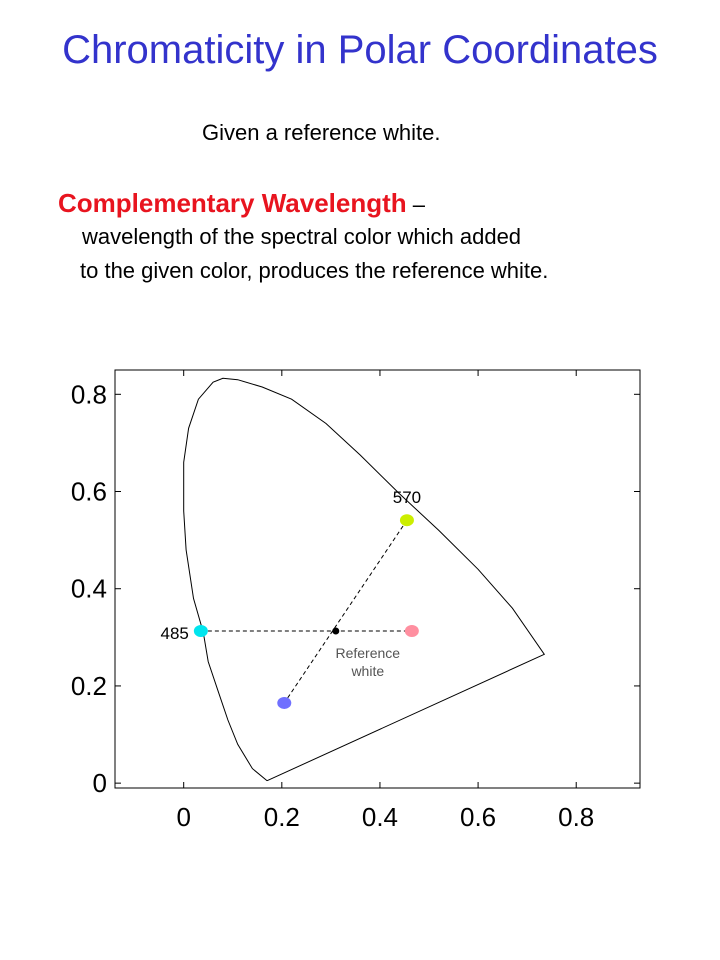 Image resolution: width=720 pixels, height=960 pixels. Describe the element at coordinates (183, 817) in the screenshot. I see `x-tick-label: 0` at that location.